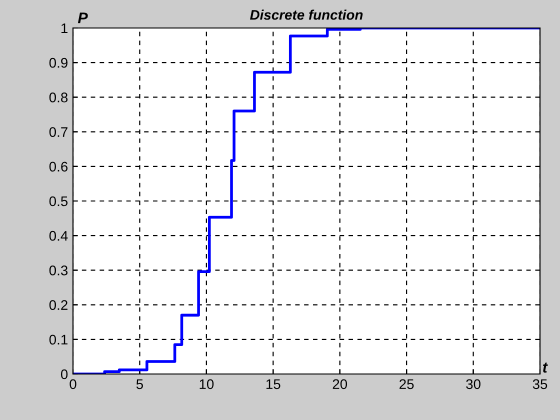  Describe the element at coordinates (58, 271) in the screenshot. I see `y-tick-label: 0.3` at that location.